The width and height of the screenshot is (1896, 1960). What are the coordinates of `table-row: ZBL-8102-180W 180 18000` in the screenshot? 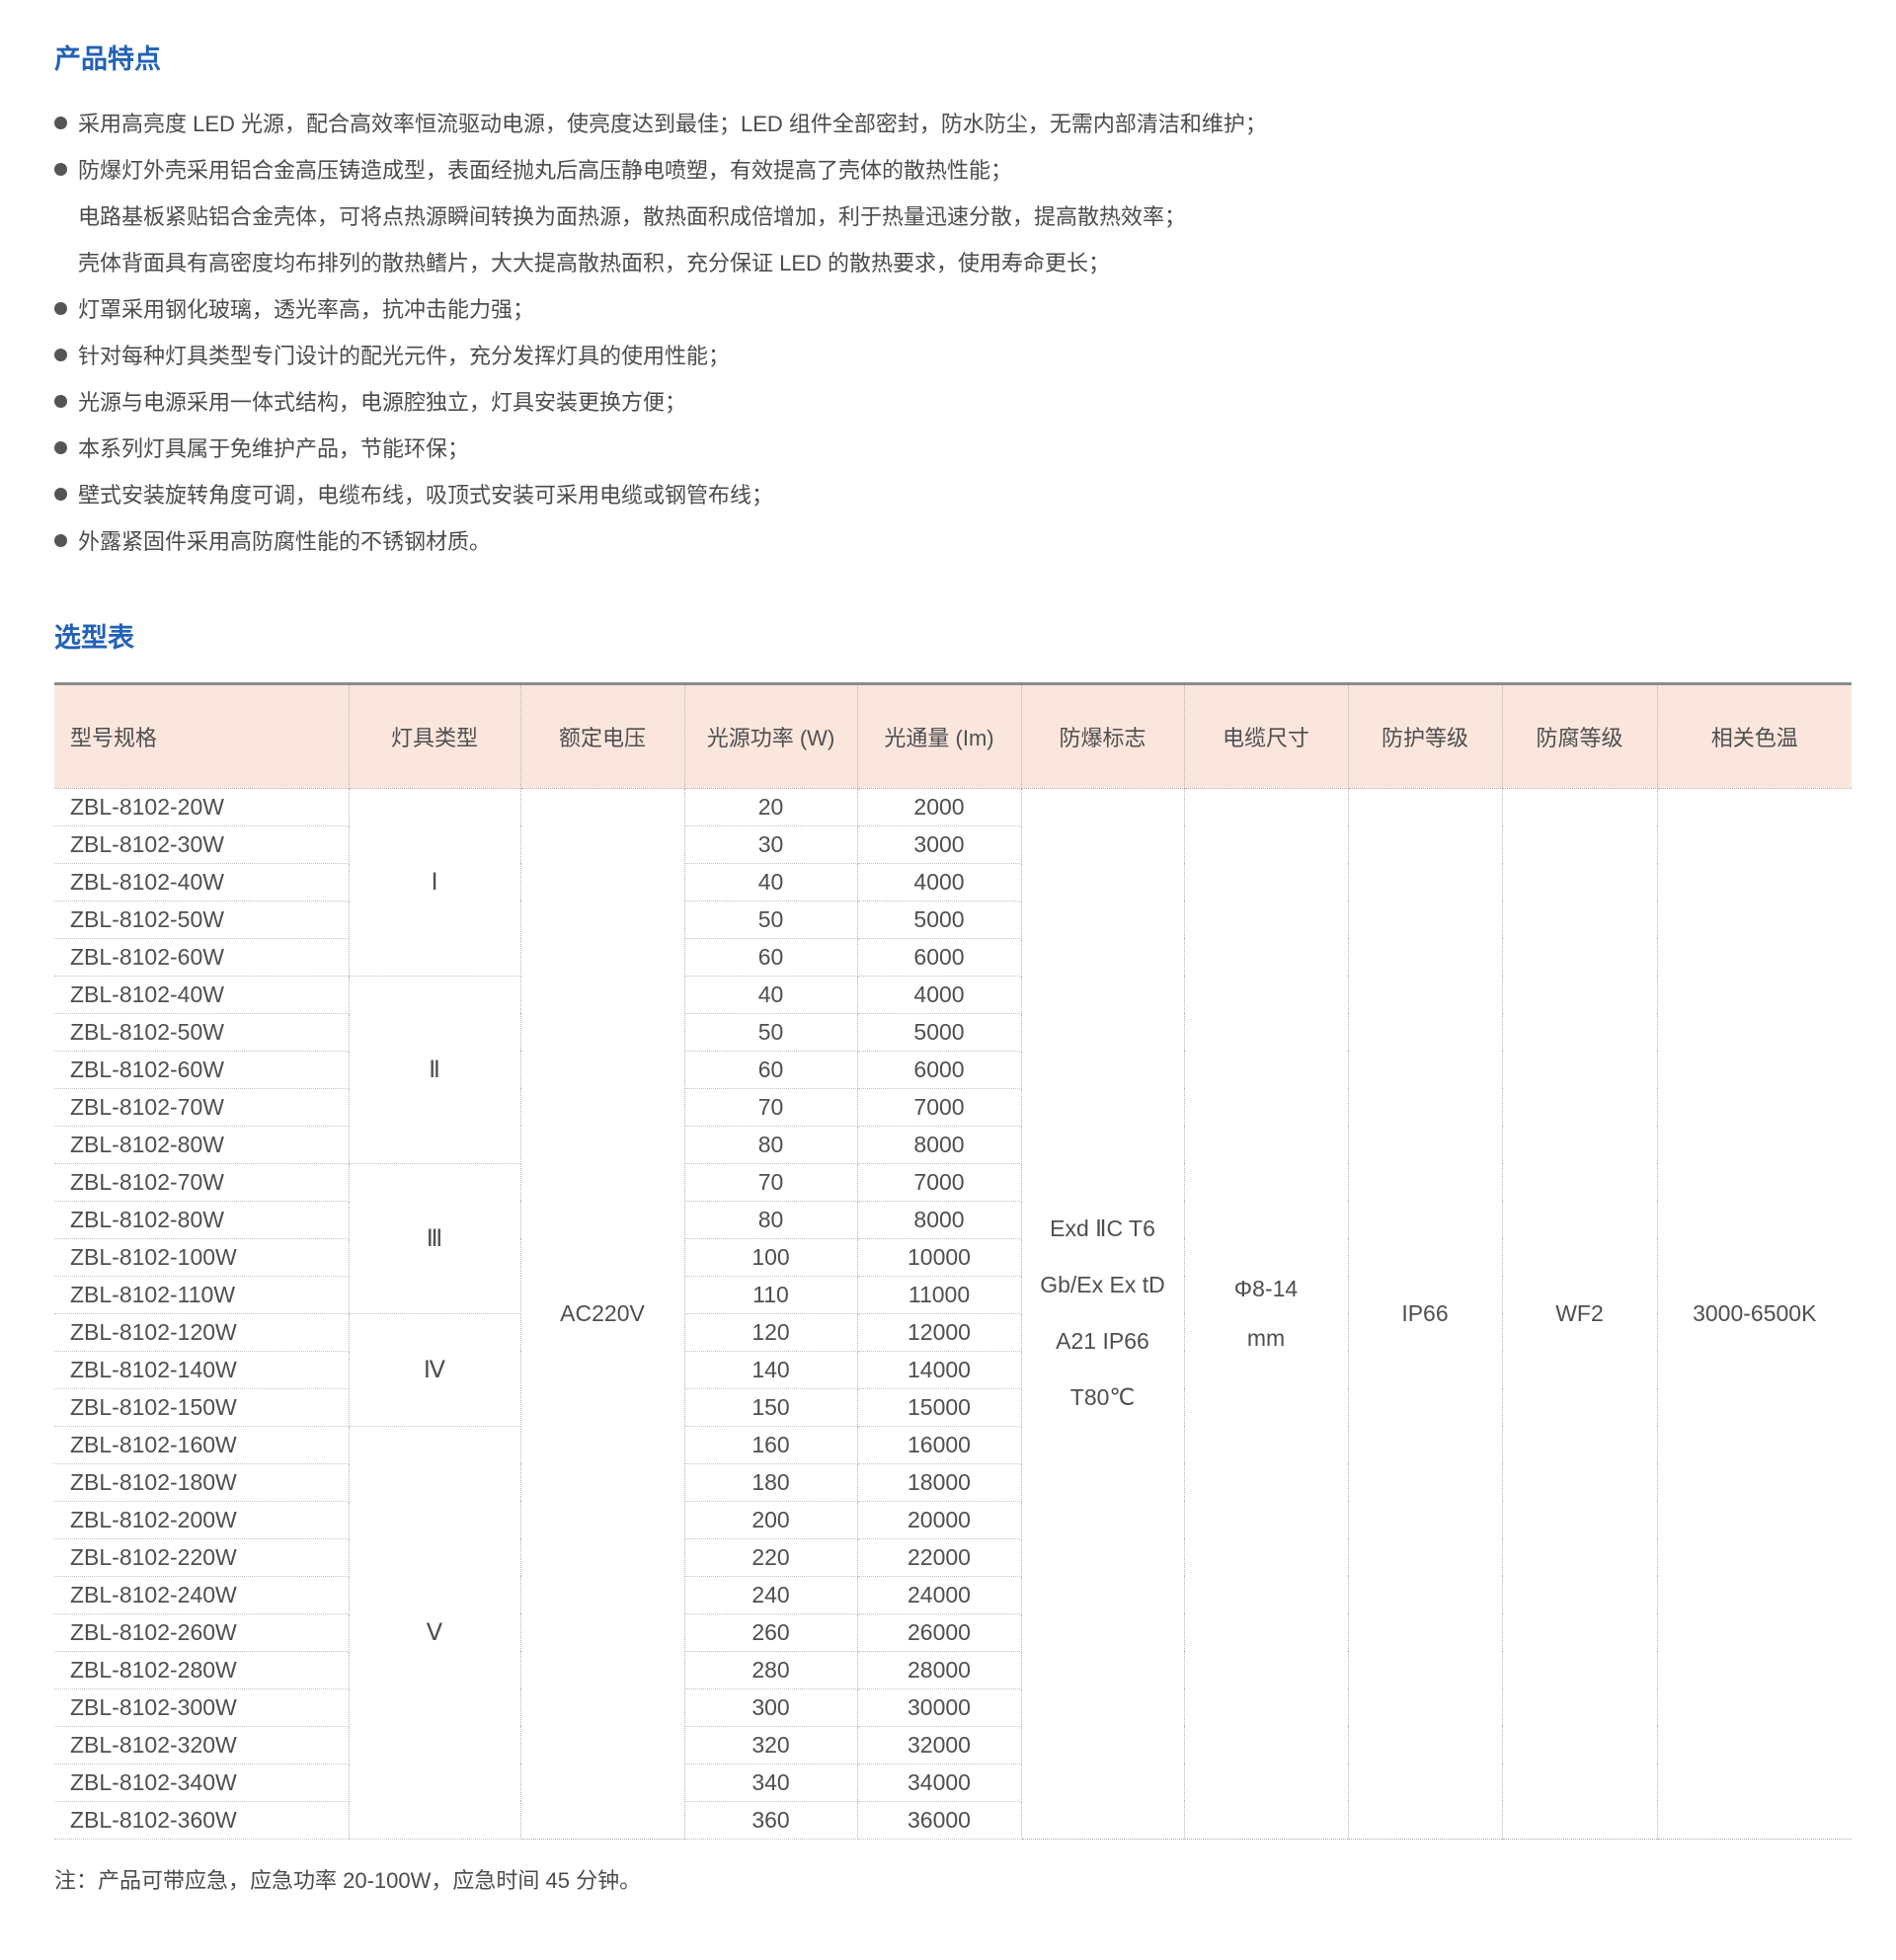 It's located at (953, 1482).